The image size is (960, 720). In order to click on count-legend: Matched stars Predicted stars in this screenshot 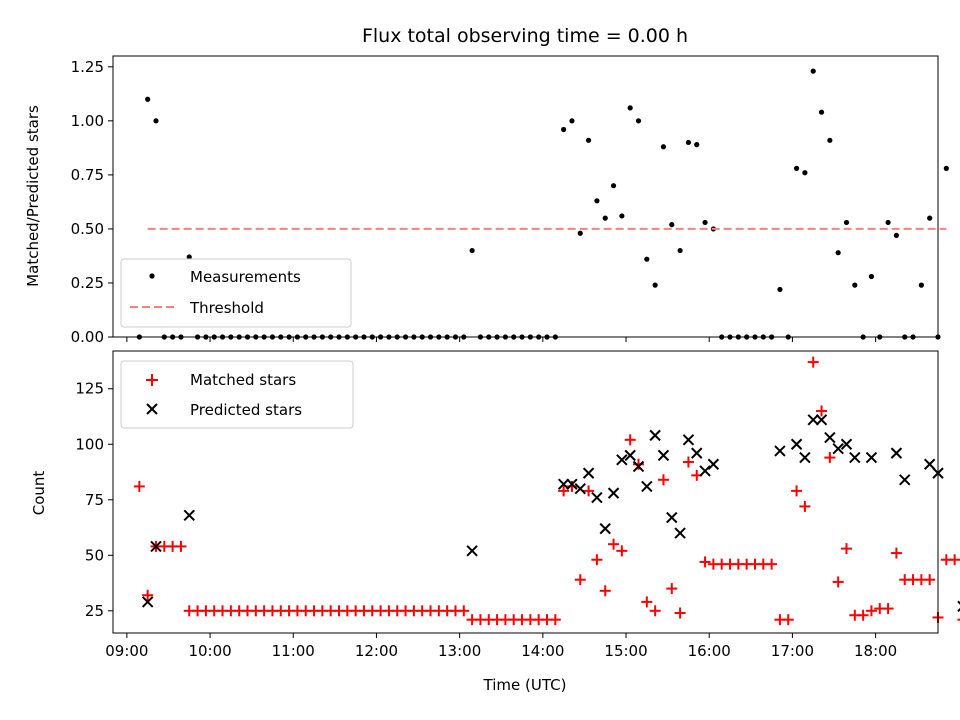, I will do `click(237, 394)`.